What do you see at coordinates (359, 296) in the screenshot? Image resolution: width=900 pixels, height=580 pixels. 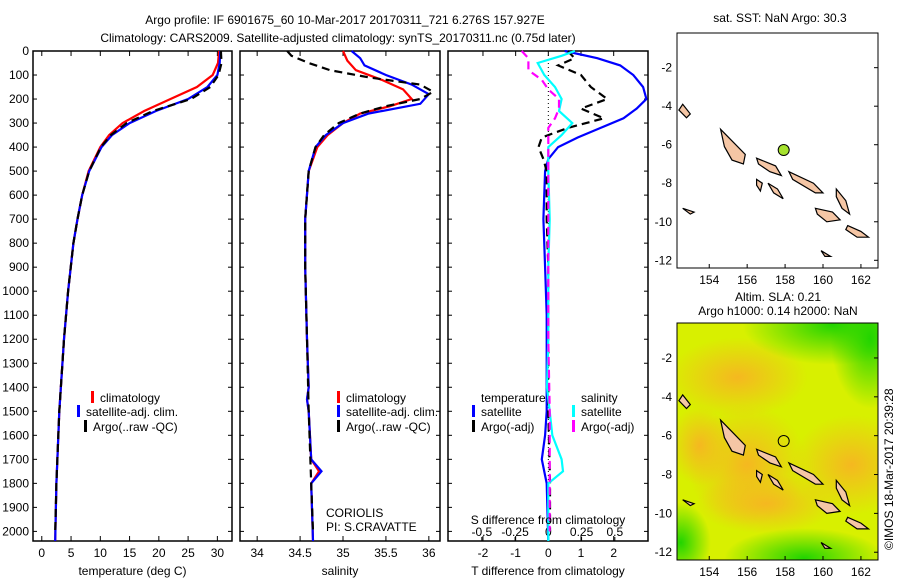 I see `series-line-climatology` at bounding box center [359, 296].